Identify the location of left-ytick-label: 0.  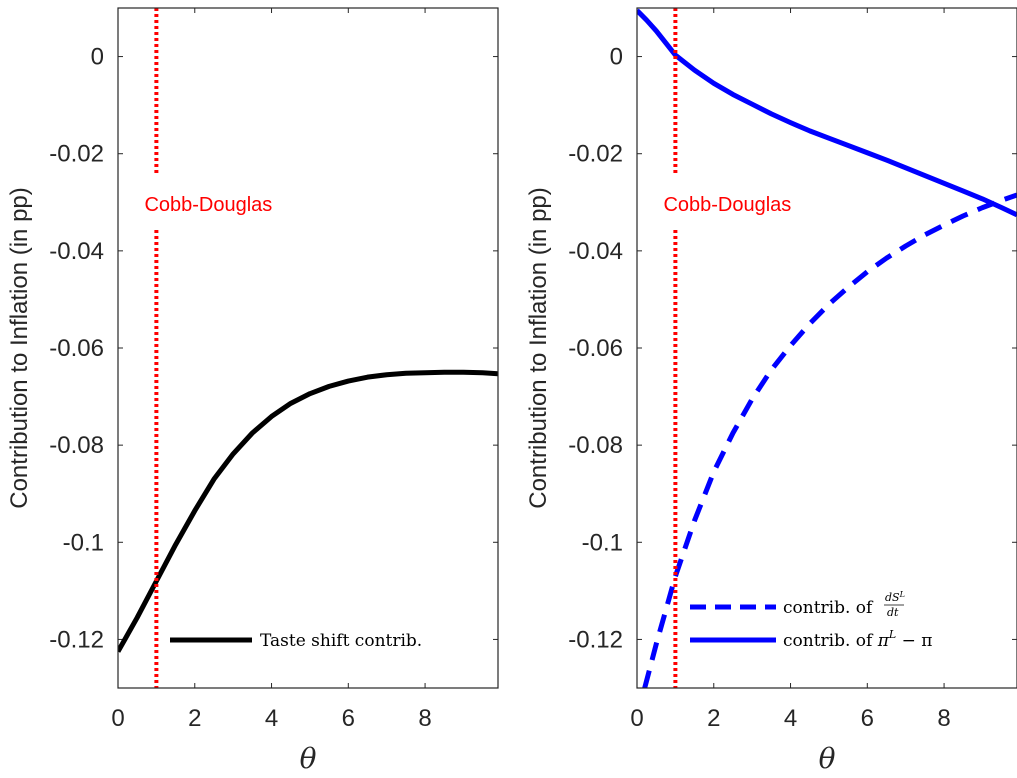
(97, 57).